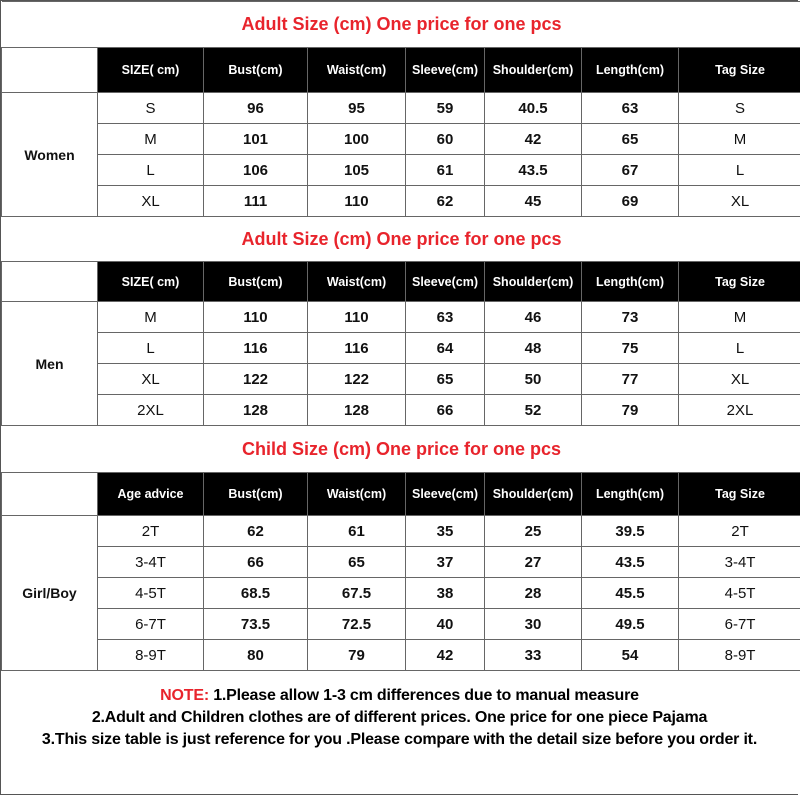 The width and height of the screenshot is (800, 800). Describe the element at coordinates (356, 624) in the screenshot. I see `table-cell: 72.5` at that location.